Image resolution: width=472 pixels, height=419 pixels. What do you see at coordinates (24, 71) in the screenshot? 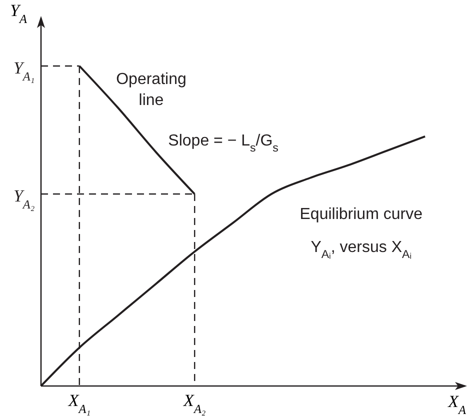
I see `text: Y$_{A₁}$` at bounding box center [24, 71].